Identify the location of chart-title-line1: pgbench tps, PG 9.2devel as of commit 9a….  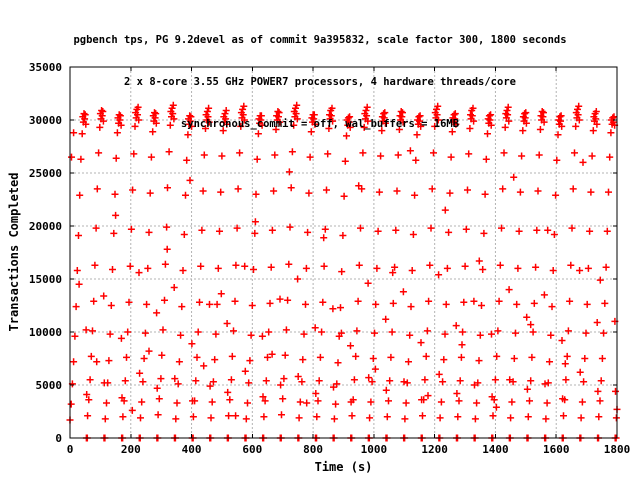
(320, 40).